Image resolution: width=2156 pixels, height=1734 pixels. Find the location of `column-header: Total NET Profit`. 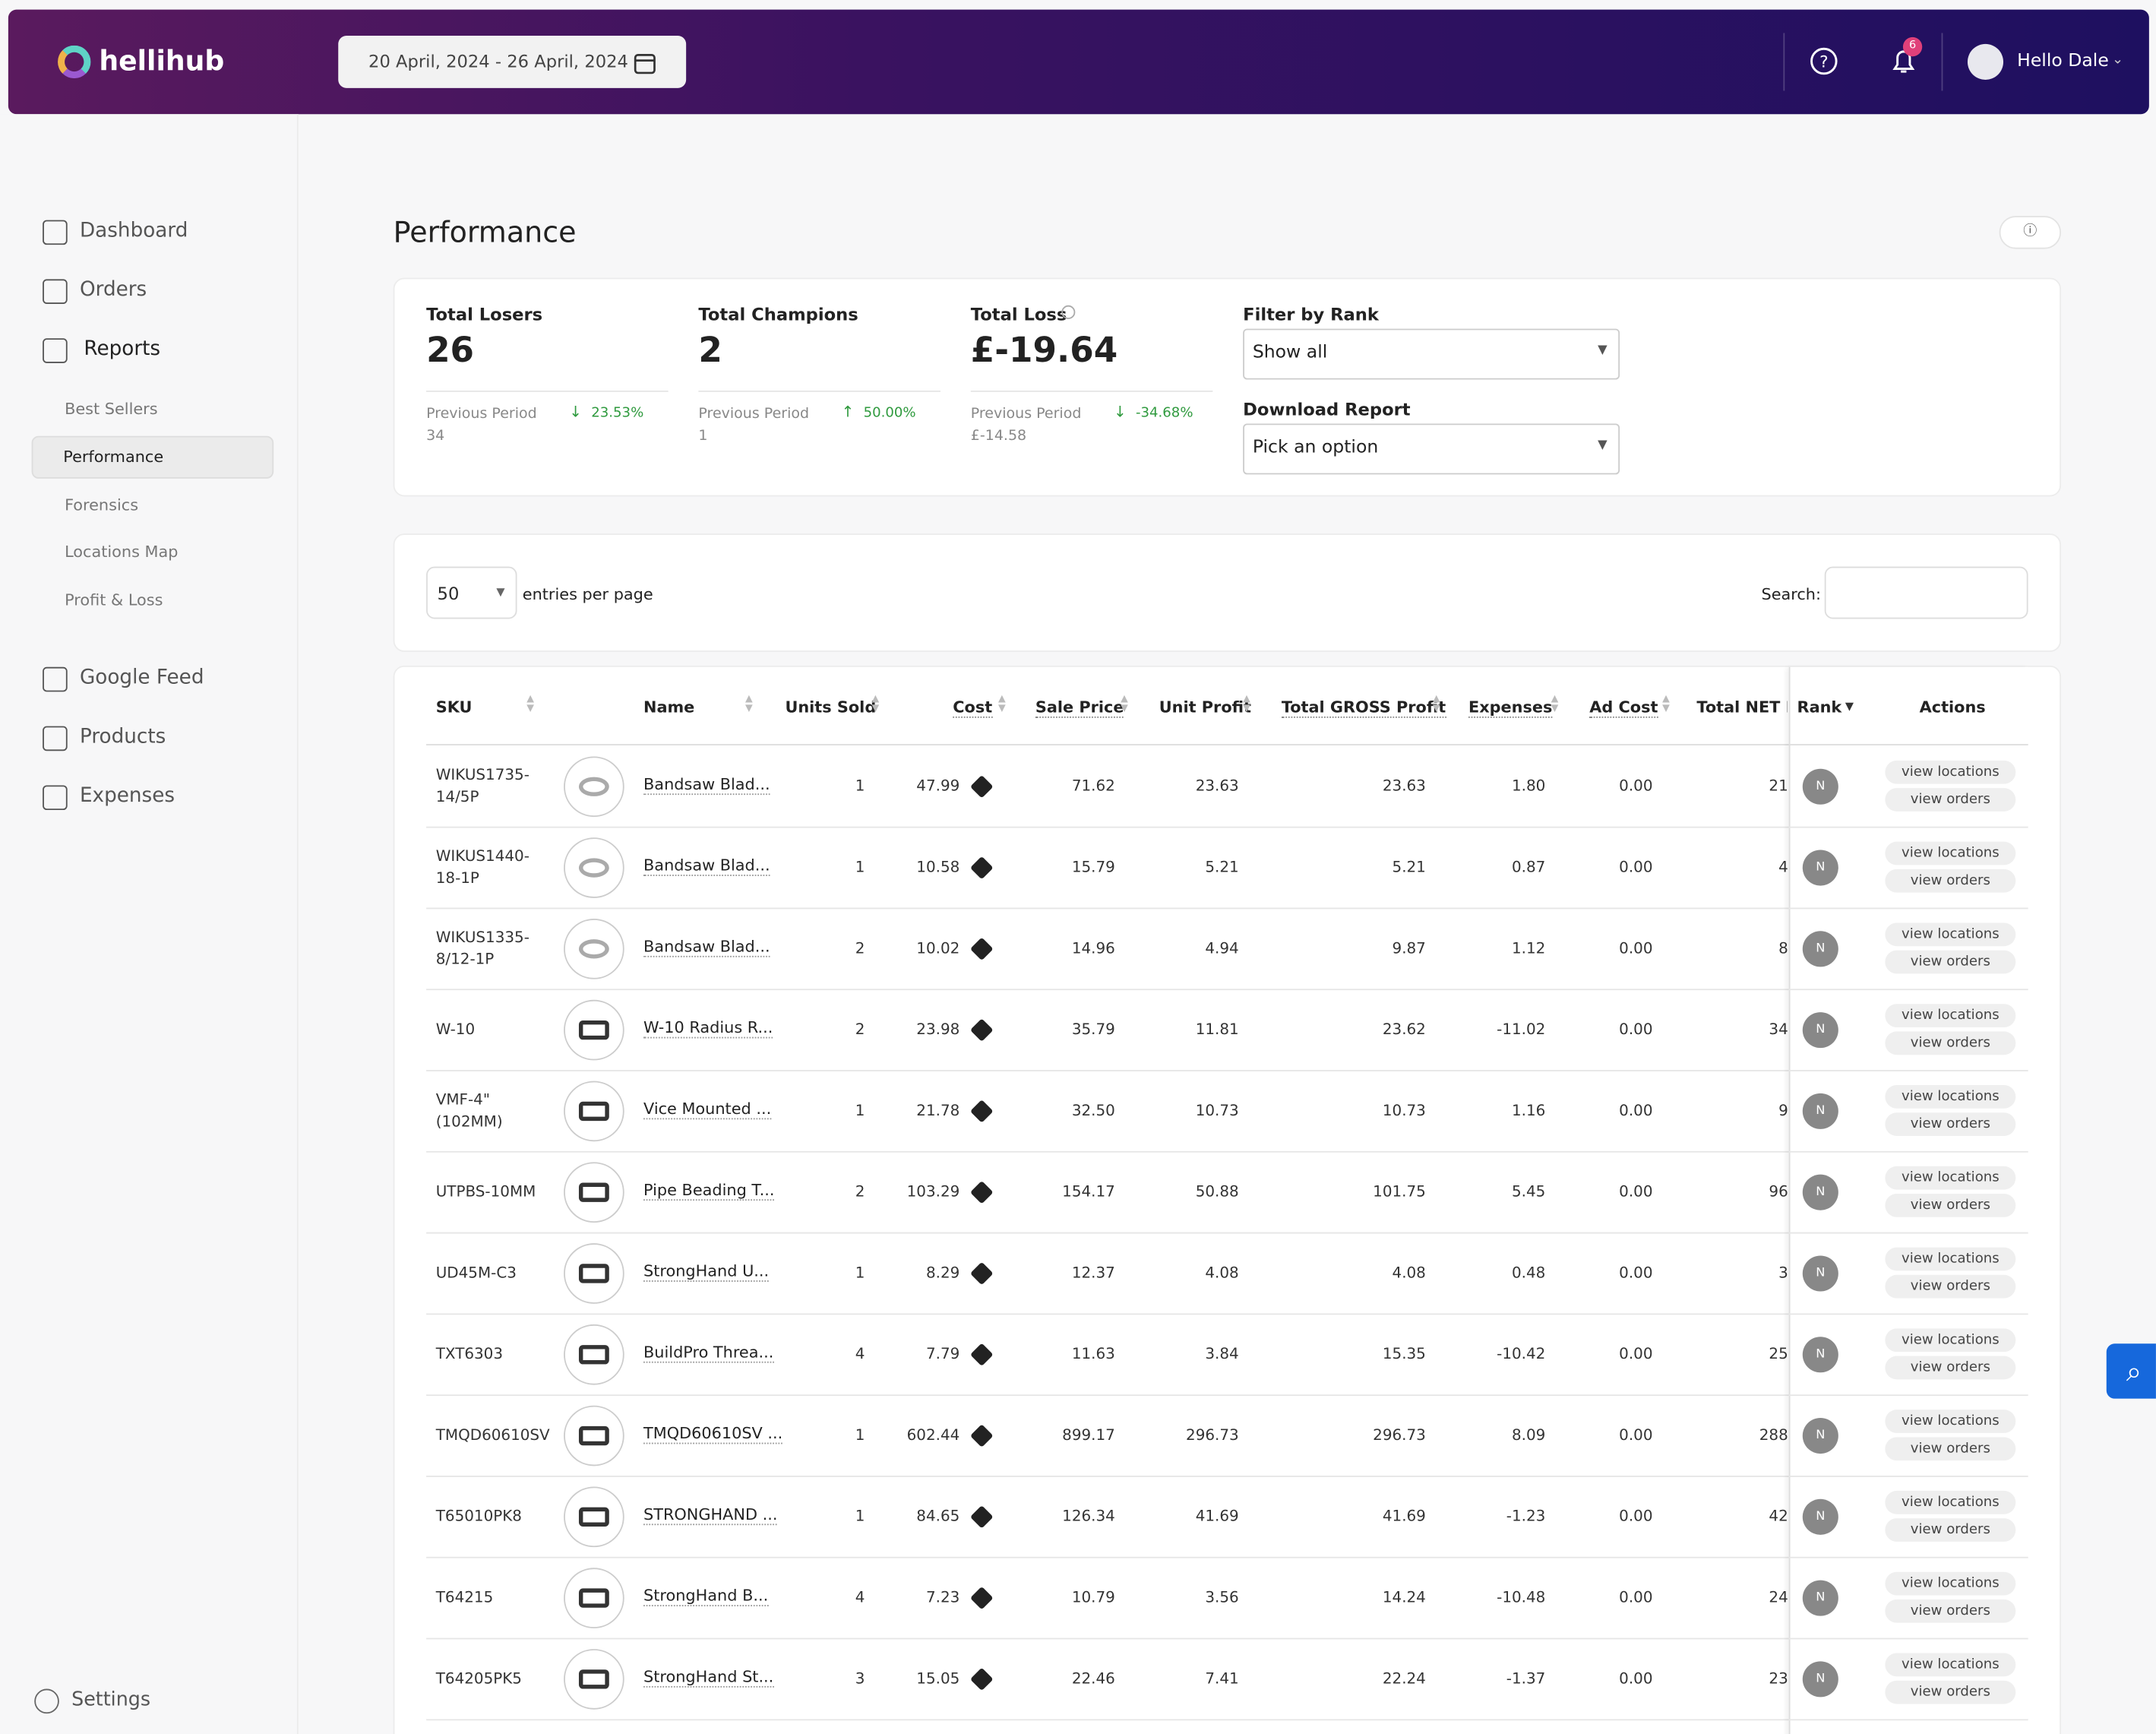

column-header: Total NET Profit is located at coordinates (1741, 707).